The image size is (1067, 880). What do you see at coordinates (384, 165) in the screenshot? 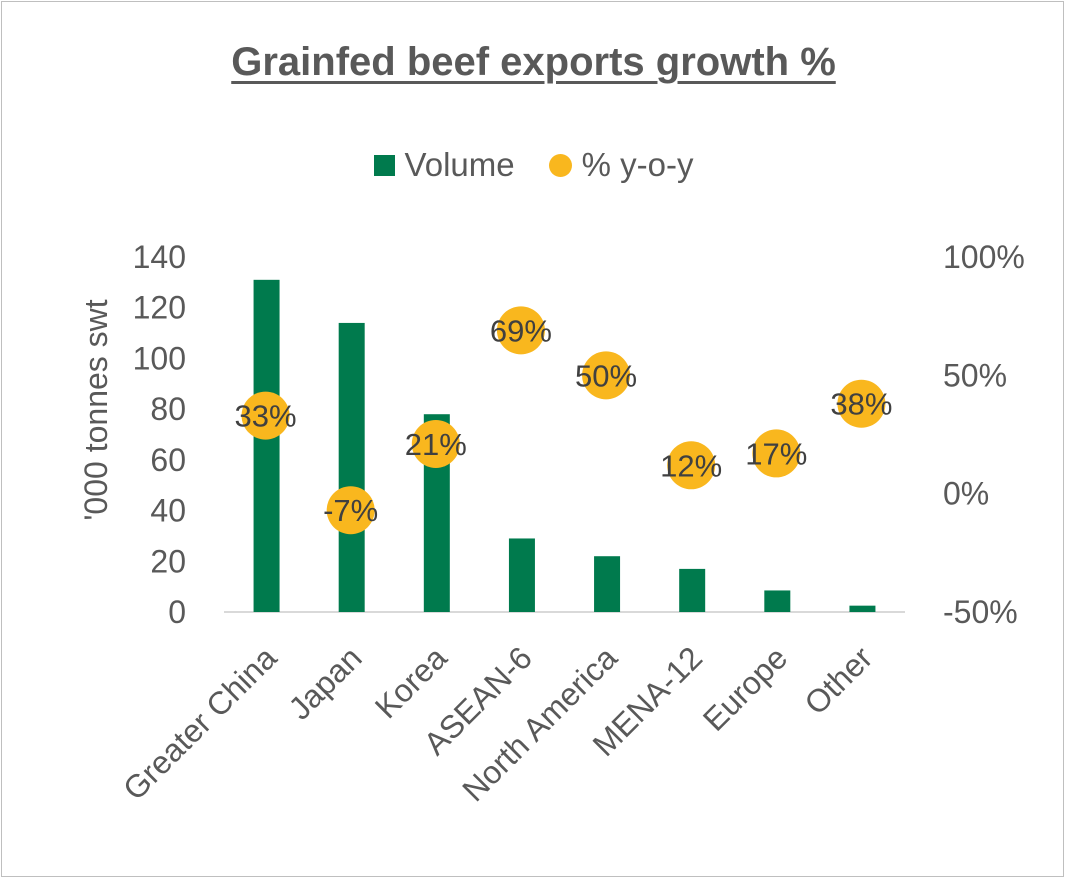
I see `legend-swatch-volume` at bounding box center [384, 165].